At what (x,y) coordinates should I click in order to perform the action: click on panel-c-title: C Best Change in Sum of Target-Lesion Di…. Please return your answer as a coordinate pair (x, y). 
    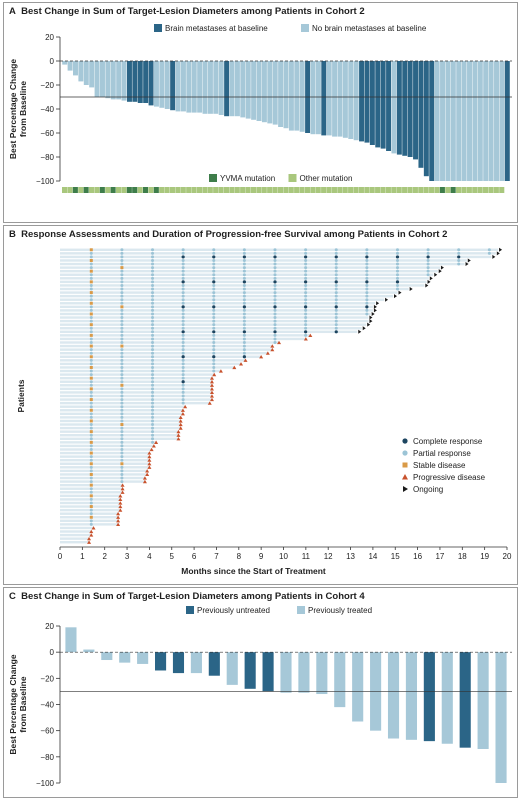
    Looking at the image, I should click on (187, 596).